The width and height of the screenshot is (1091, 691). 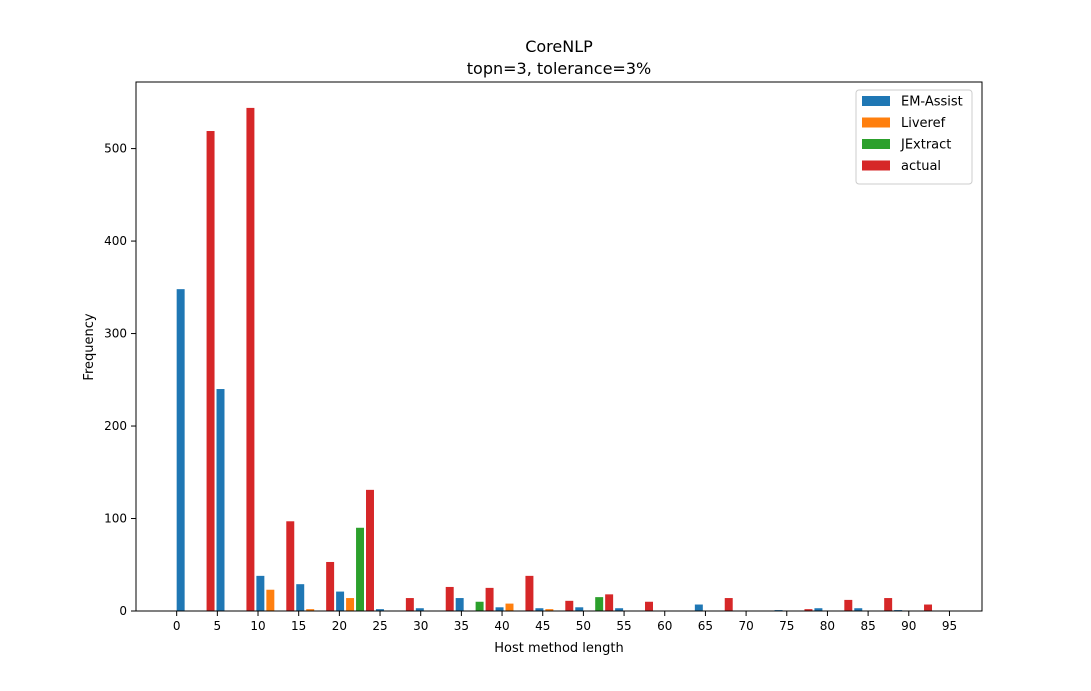 I want to click on x-tick-label: 10, so click(x=257, y=626).